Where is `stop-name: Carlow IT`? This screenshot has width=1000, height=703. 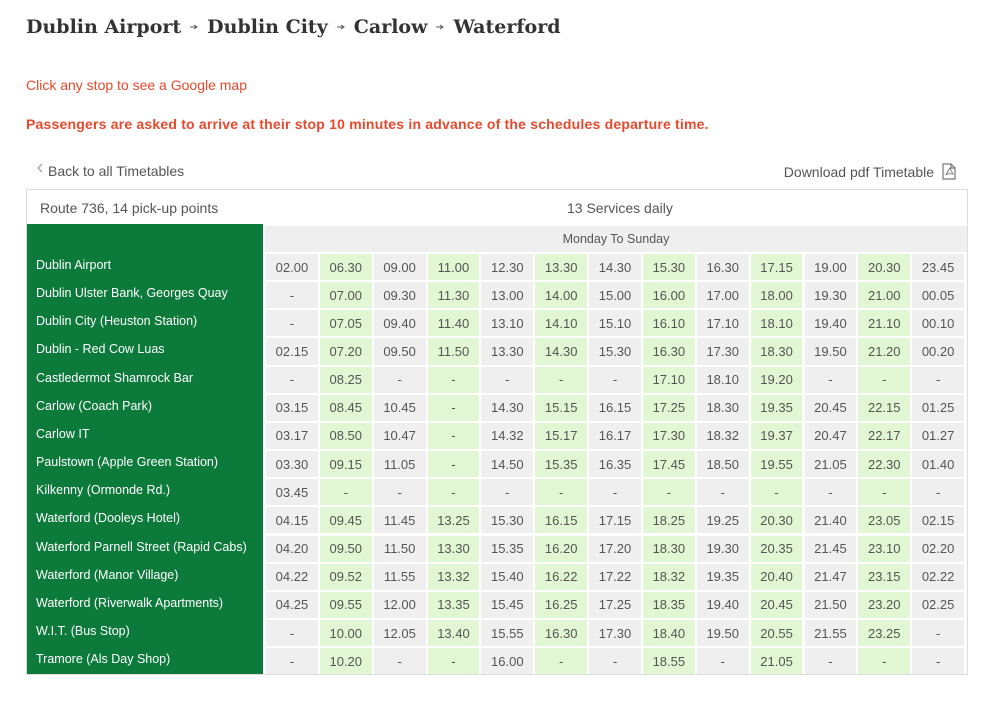
stop-name: Carlow IT is located at coordinates (63, 433).